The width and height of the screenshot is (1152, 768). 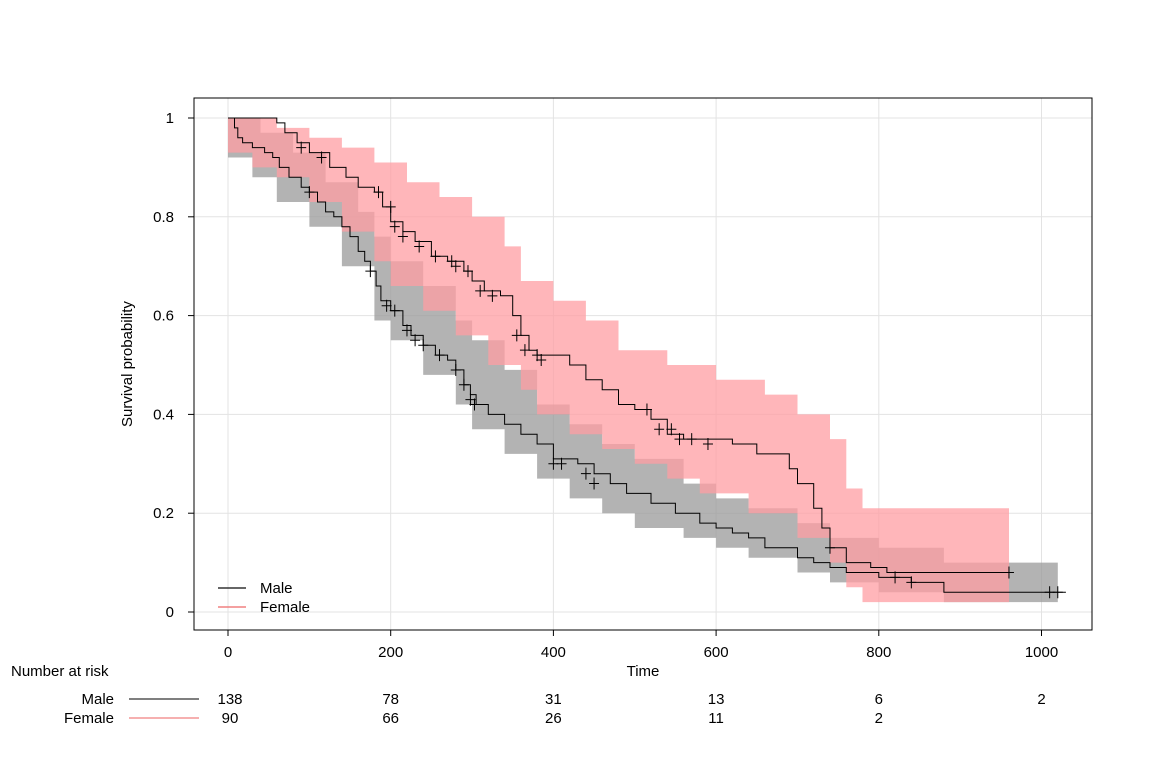 What do you see at coordinates (716, 652) in the screenshot?
I see `x-tick-label: 600` at bounding box center [716, 652].